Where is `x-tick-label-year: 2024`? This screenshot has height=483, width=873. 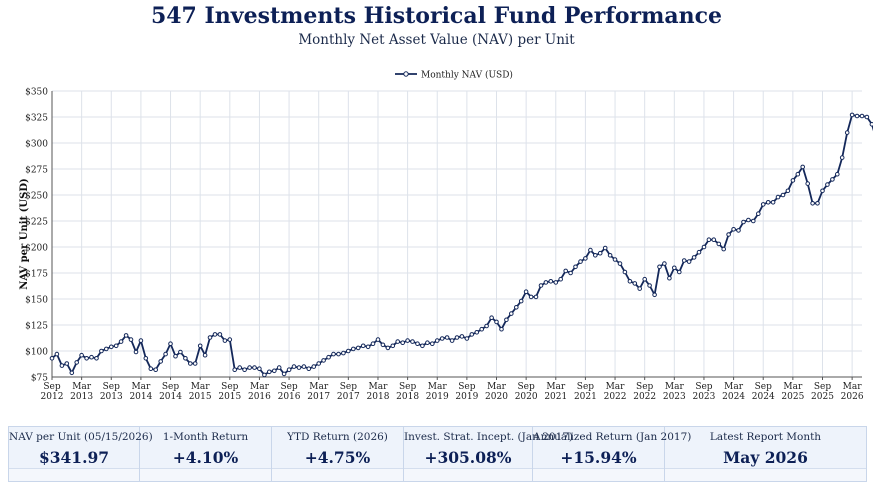 x-tick-label-year: 2024 is located at coordinates (733, 397).